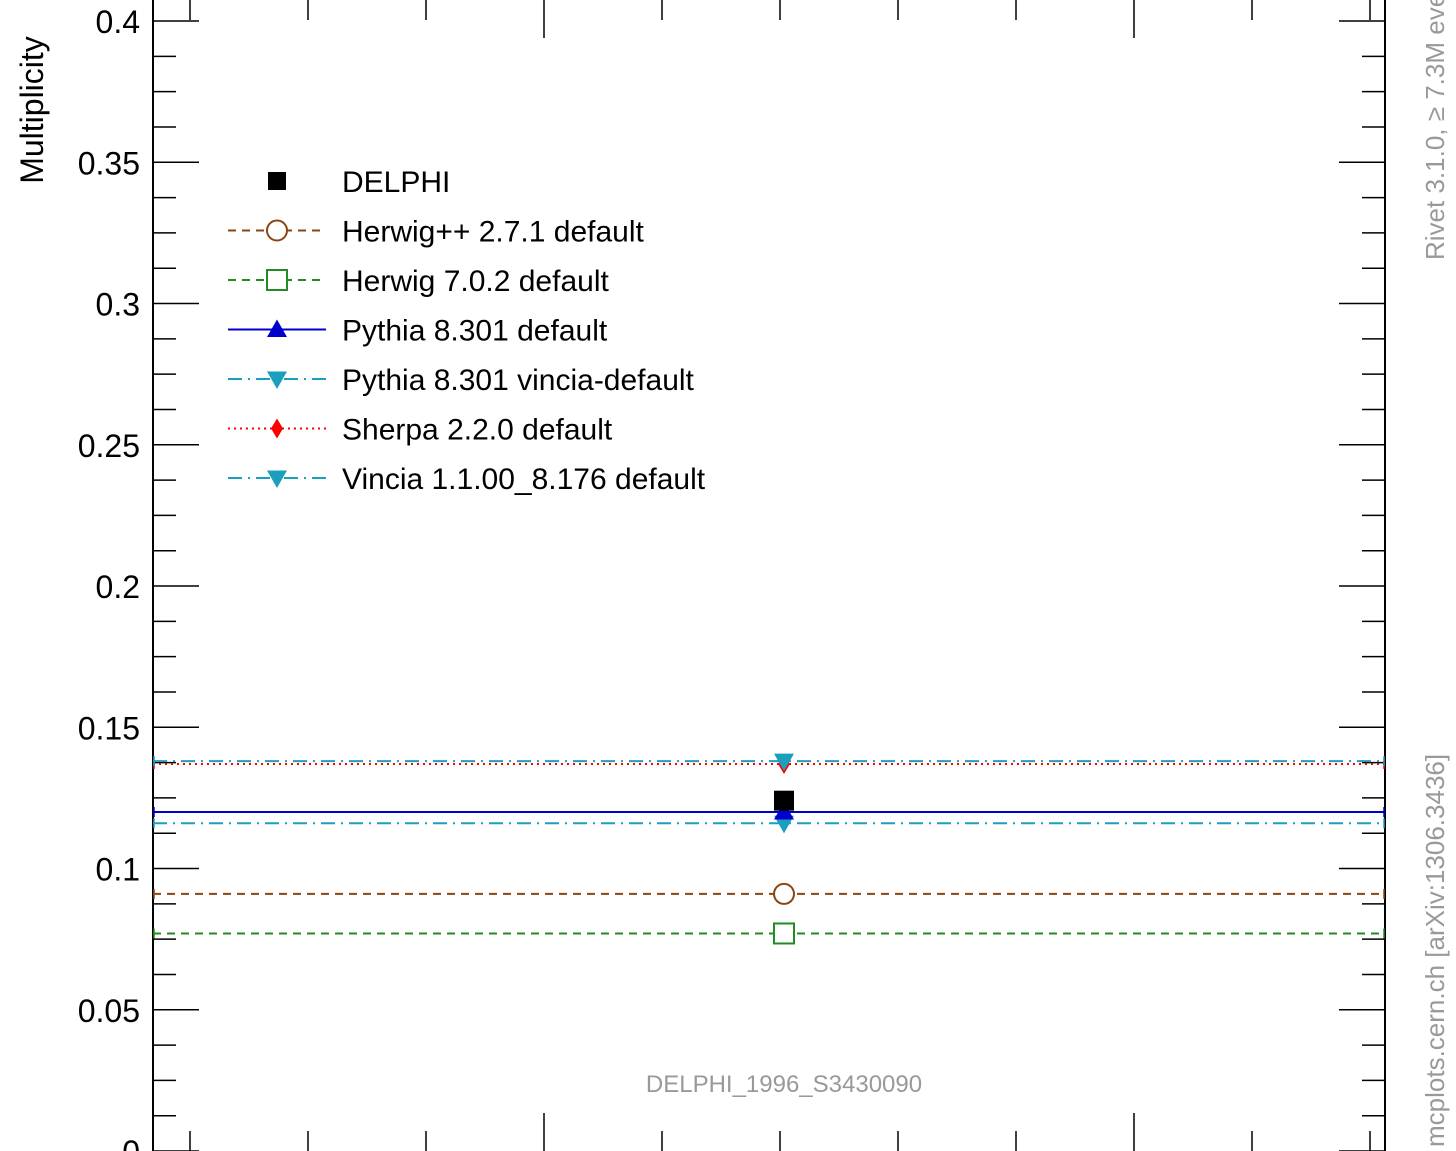  What do you see at coordinates (118, 22) in the screenshot?
I see `y-tick-label: 0.4` at bounding box center [118, 22].